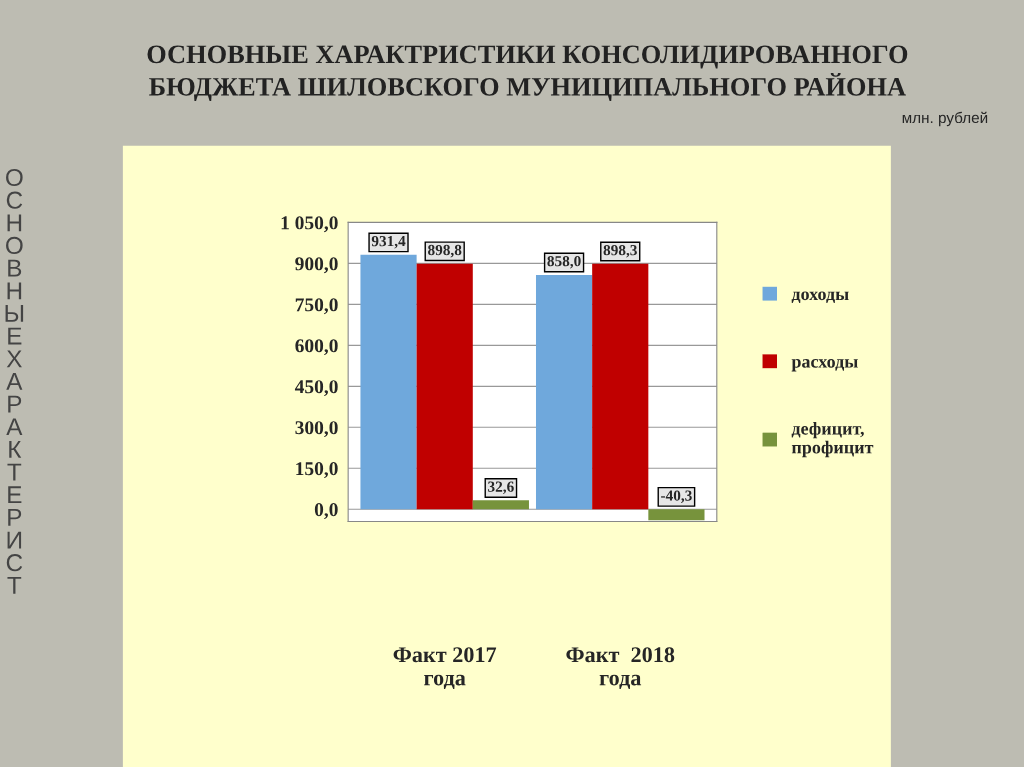 The image size is (1024, 767). What do you see at coordinates (445, 251) in the screenshot?
I see `data-label: 898,8` at bounding box center [445, 251].